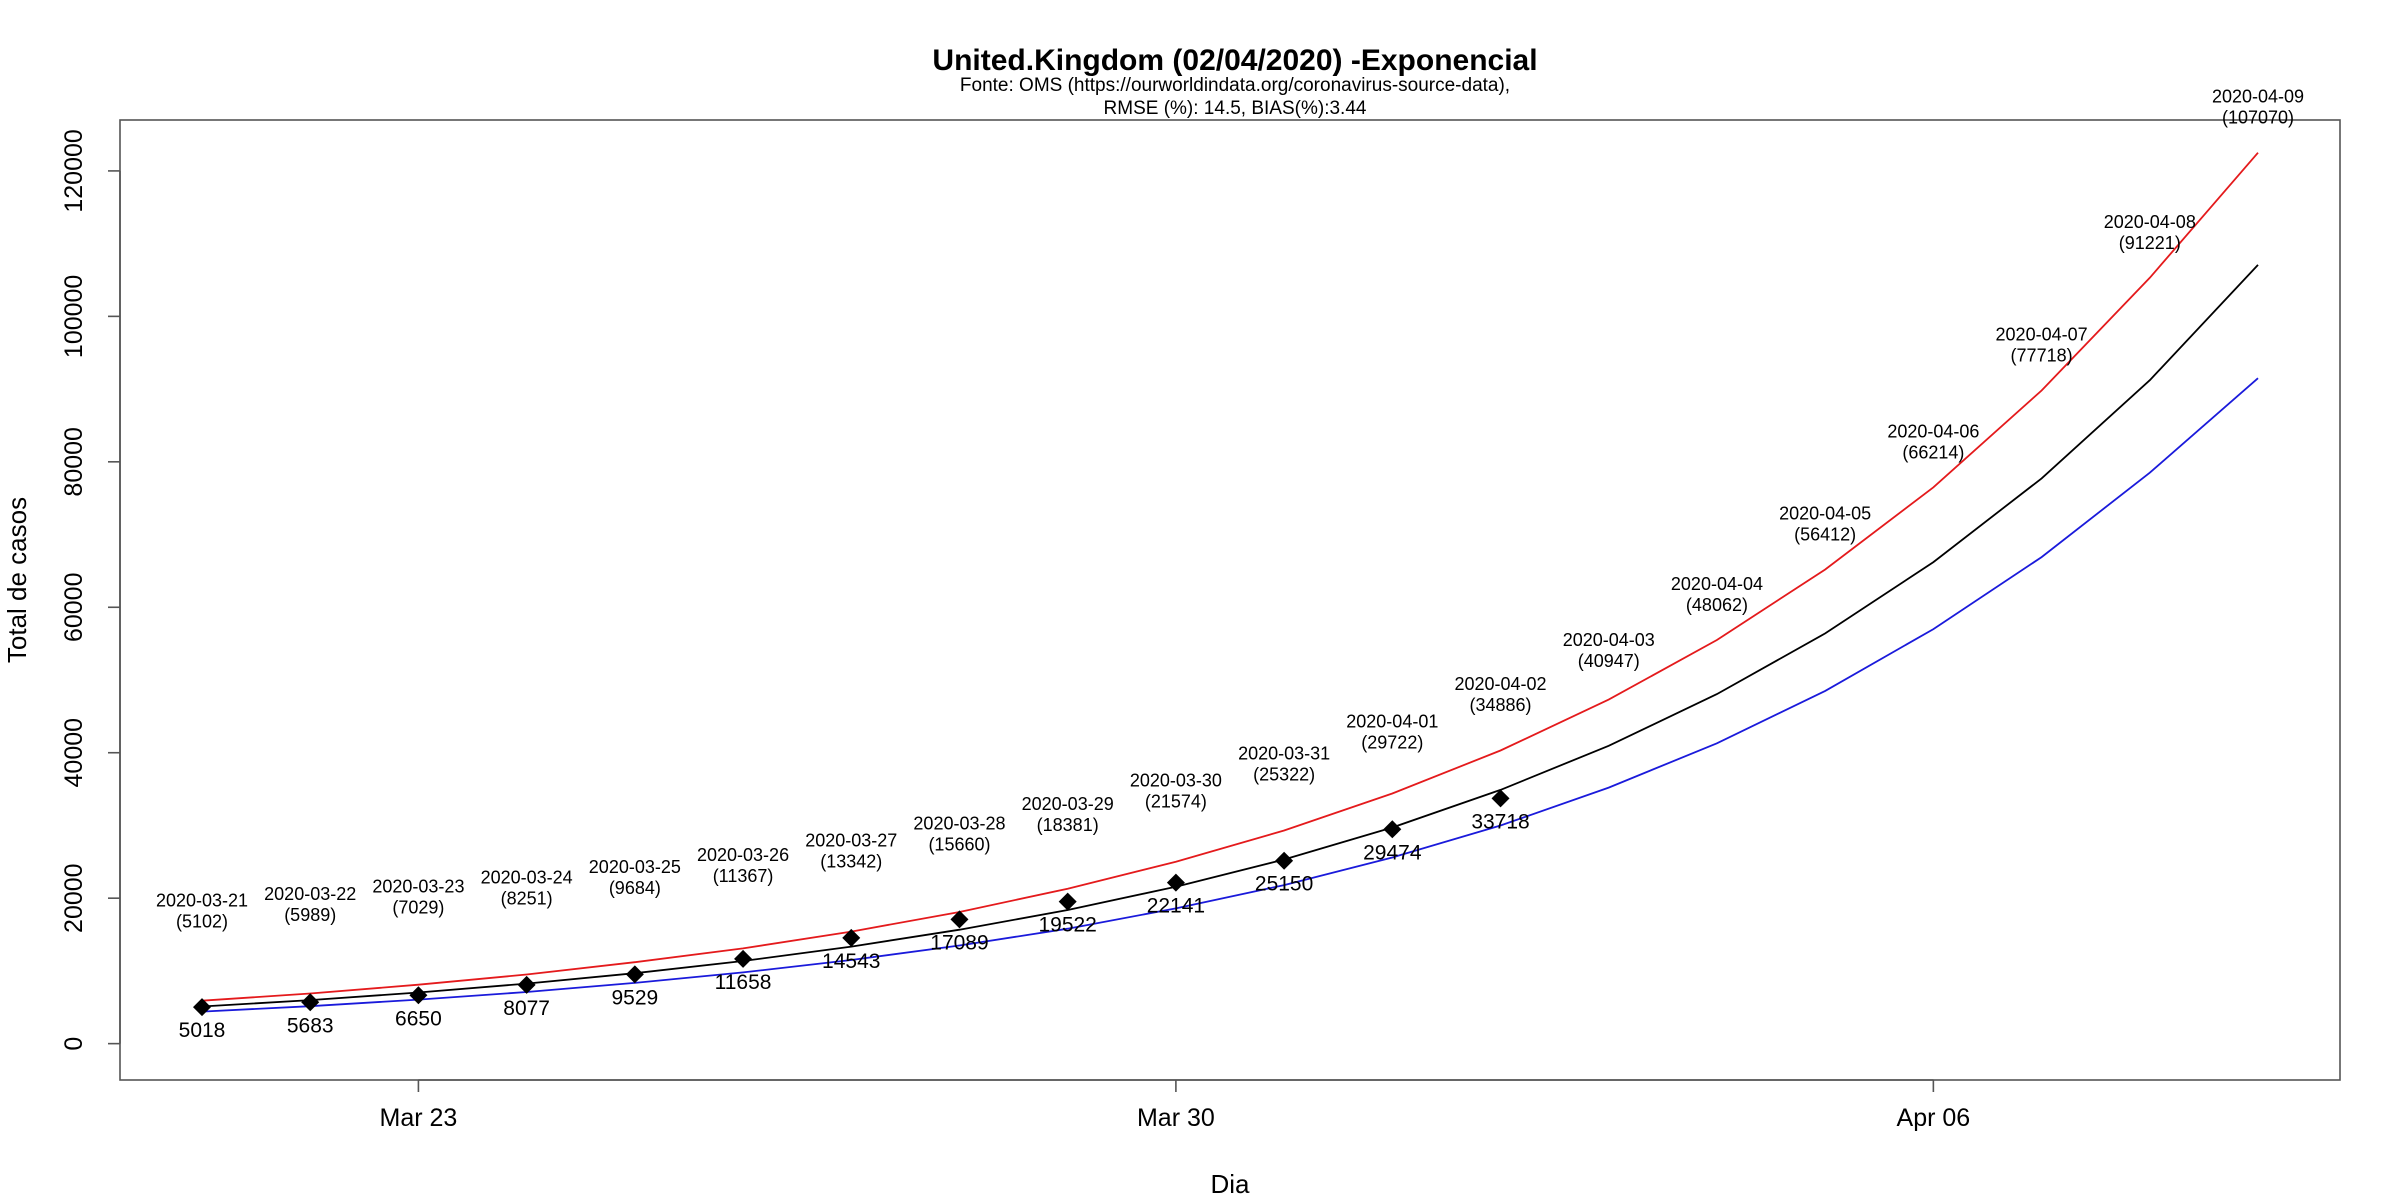 This screenshot has width=2400, height=1200. I want to click on predicted-date-label: 2020-03-24, so click(527, 878).